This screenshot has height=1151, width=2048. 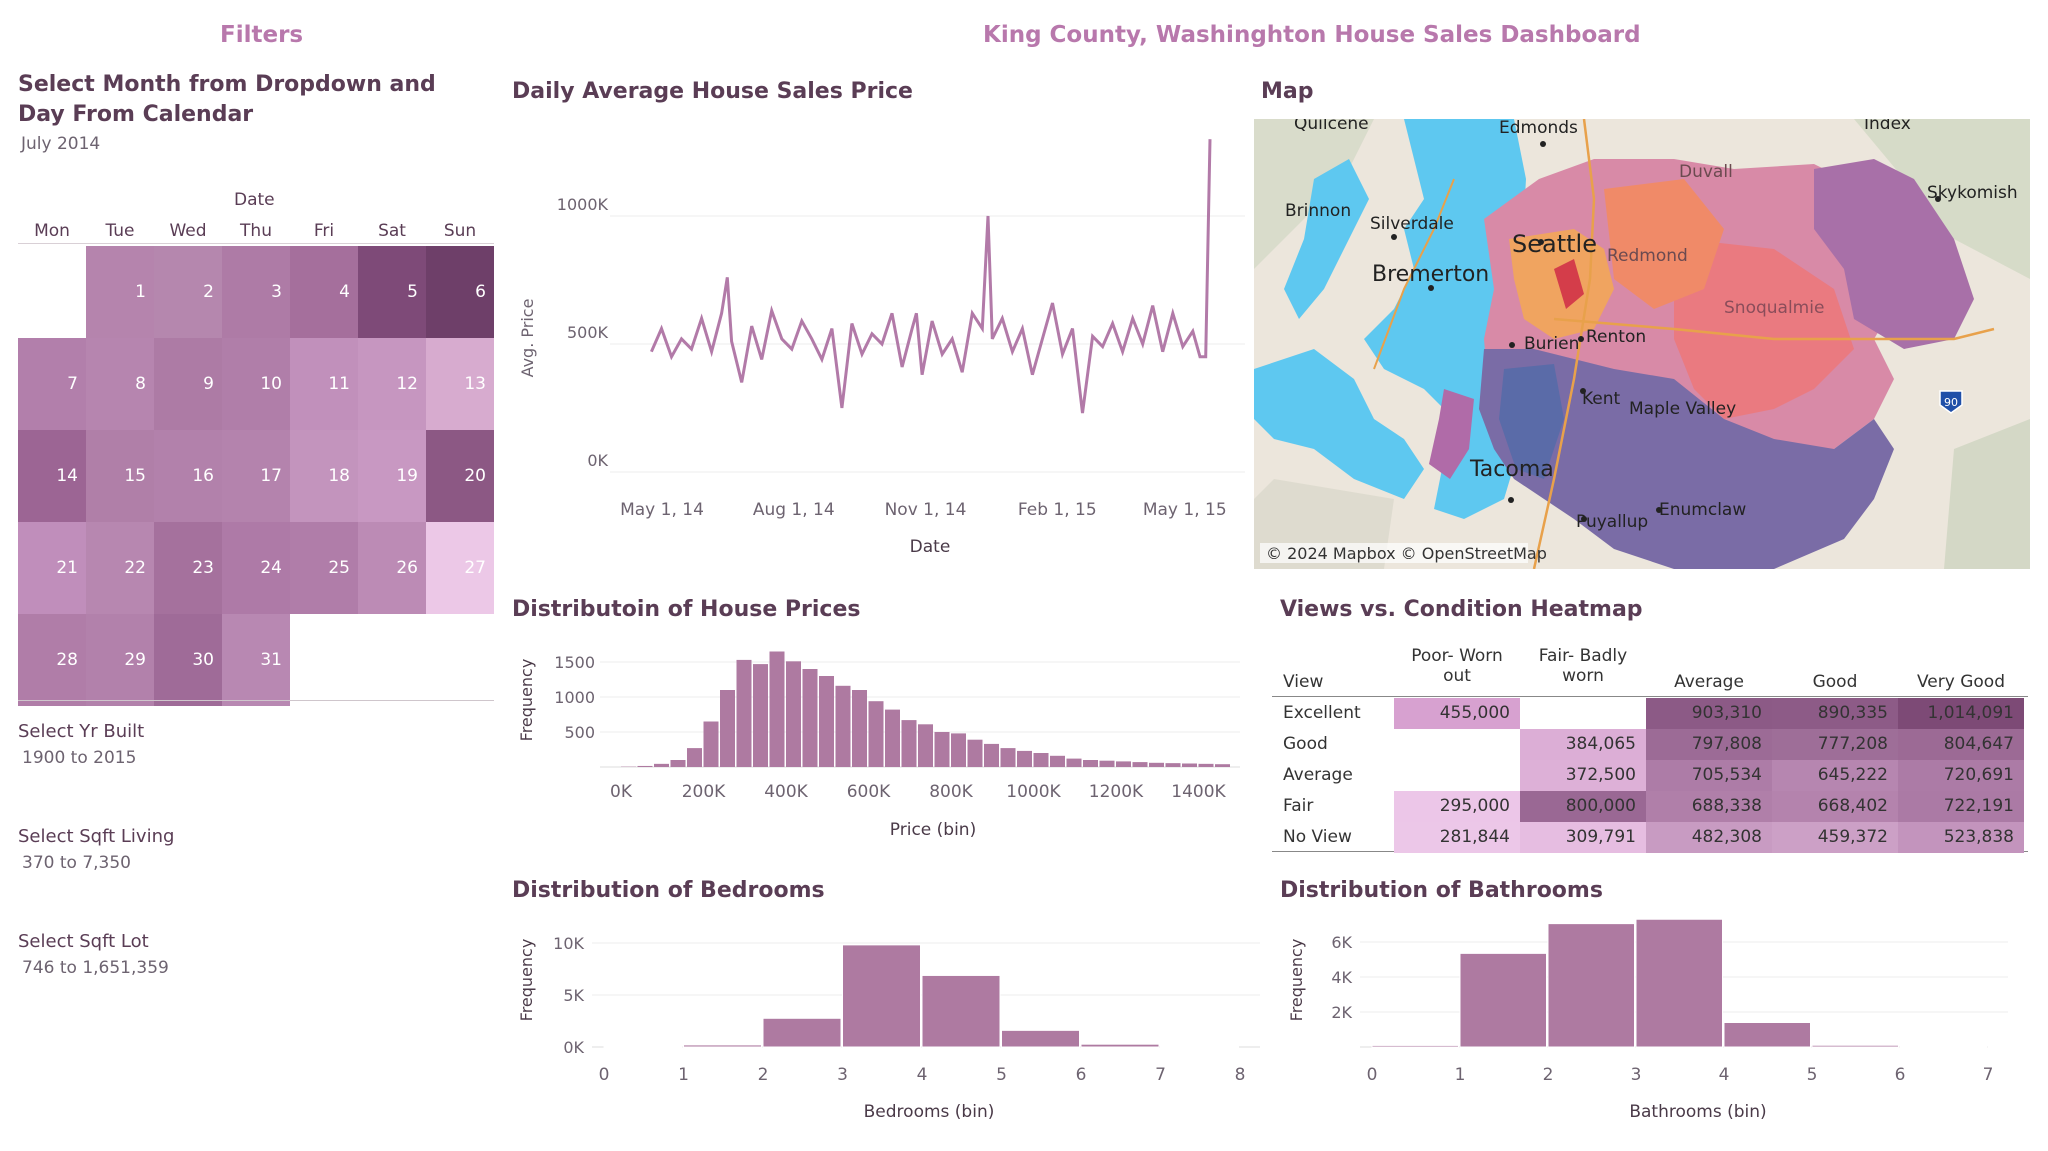 What do you see at coordinates (324, 292) in the screenshot?
I see `calendar-day-4: 4` at bounding box center [324, 292].